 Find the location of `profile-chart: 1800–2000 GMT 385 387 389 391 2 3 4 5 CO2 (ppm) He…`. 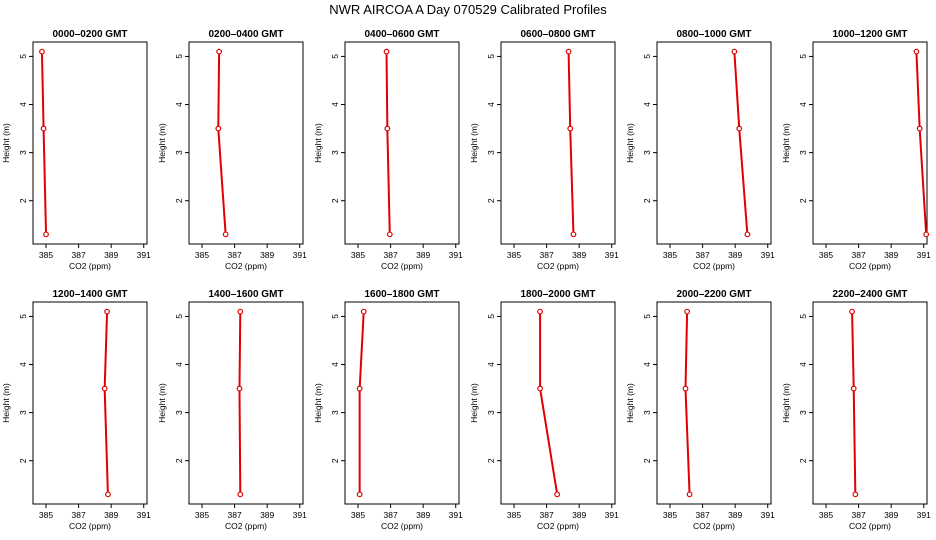

profile-chart: 1800–2000 GMT 385 387 389 391 2 3 4 5 CO2 (ppm) He… is located at coordinates (544, 410).